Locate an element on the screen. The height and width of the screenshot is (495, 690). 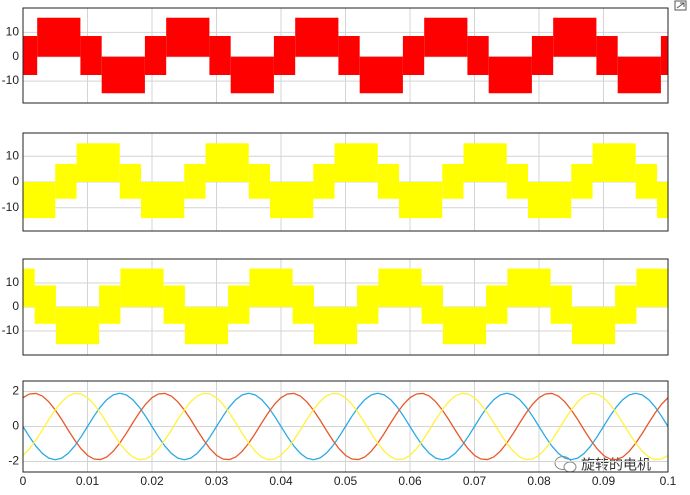
watermark-icon is located at coordinates (570, 467).